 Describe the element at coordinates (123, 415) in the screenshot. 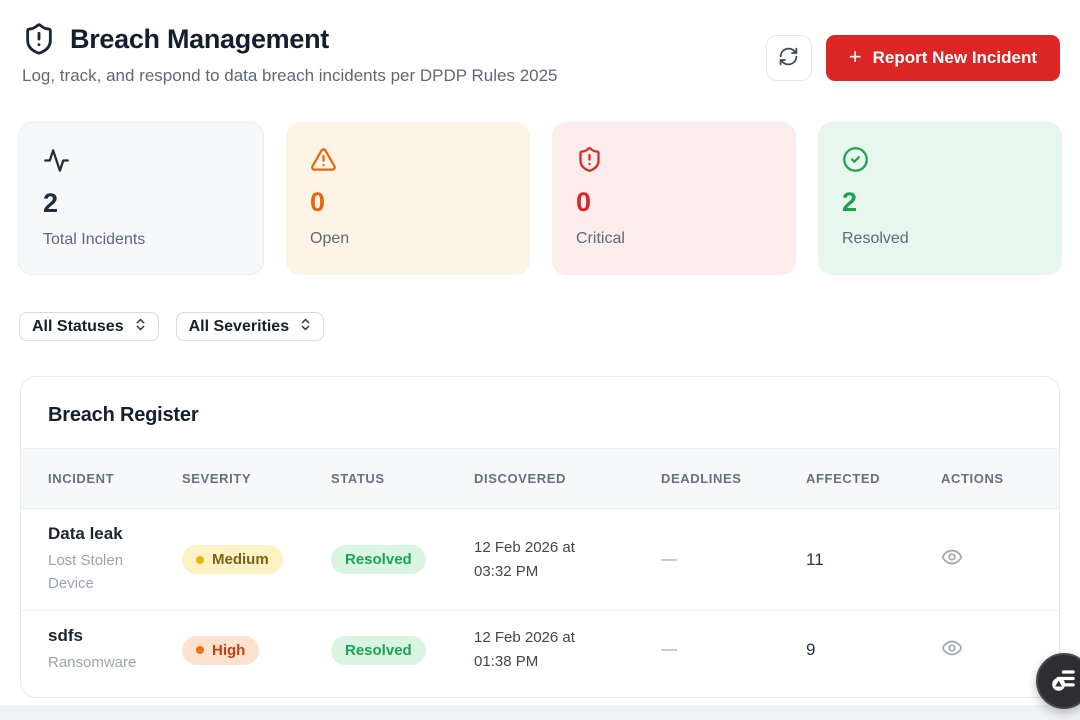

I see `breach-register-title: Breach Register` at that location.